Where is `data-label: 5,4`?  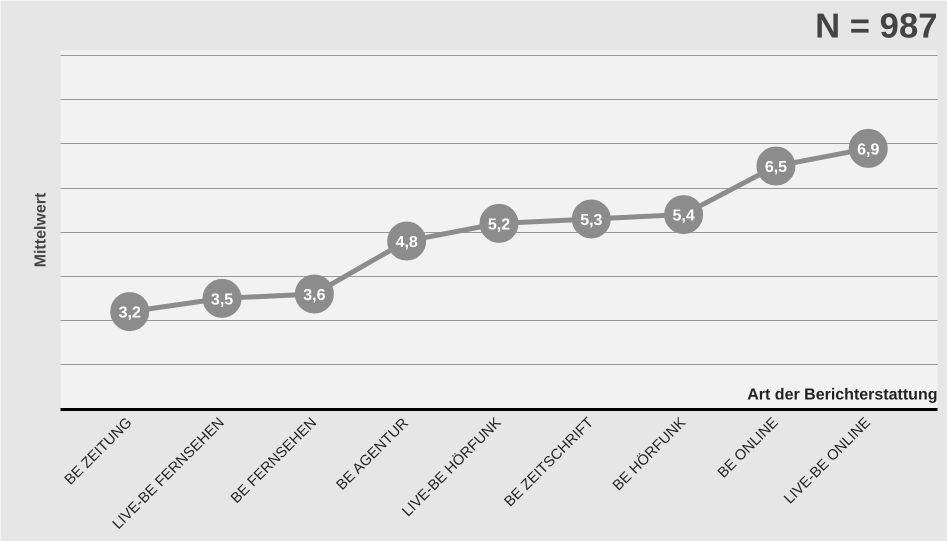 data-label: 5,4 is located at coordinates (683, 216).